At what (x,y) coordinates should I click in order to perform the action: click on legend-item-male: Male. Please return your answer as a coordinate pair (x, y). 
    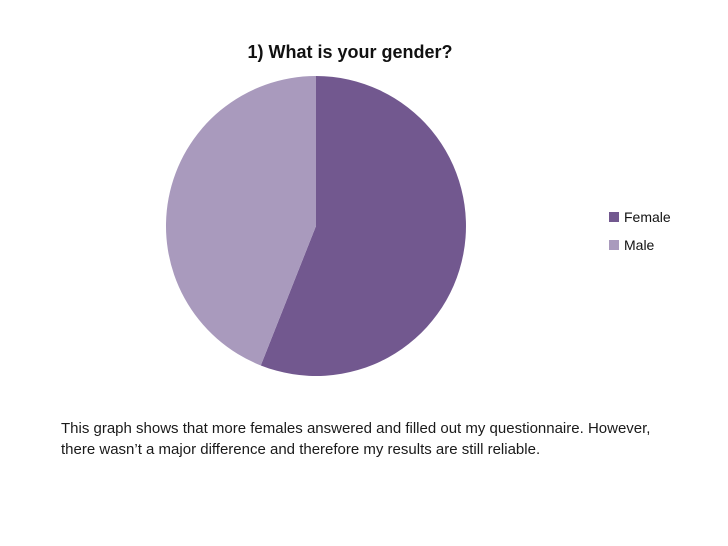
    Looking at the image, I should click on (640, 245).